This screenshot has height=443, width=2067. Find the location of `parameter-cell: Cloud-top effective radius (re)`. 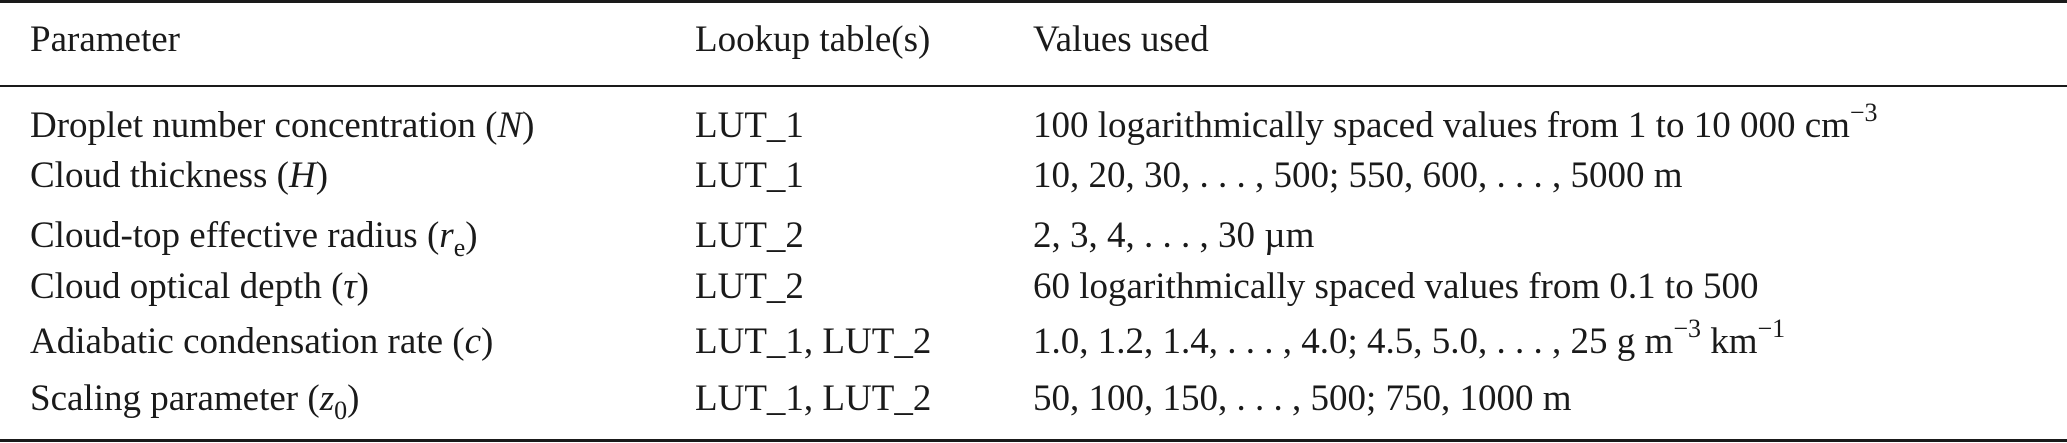

parameter-cell: Cloud-top effective radius (re) is located at coordinates (254, 237).